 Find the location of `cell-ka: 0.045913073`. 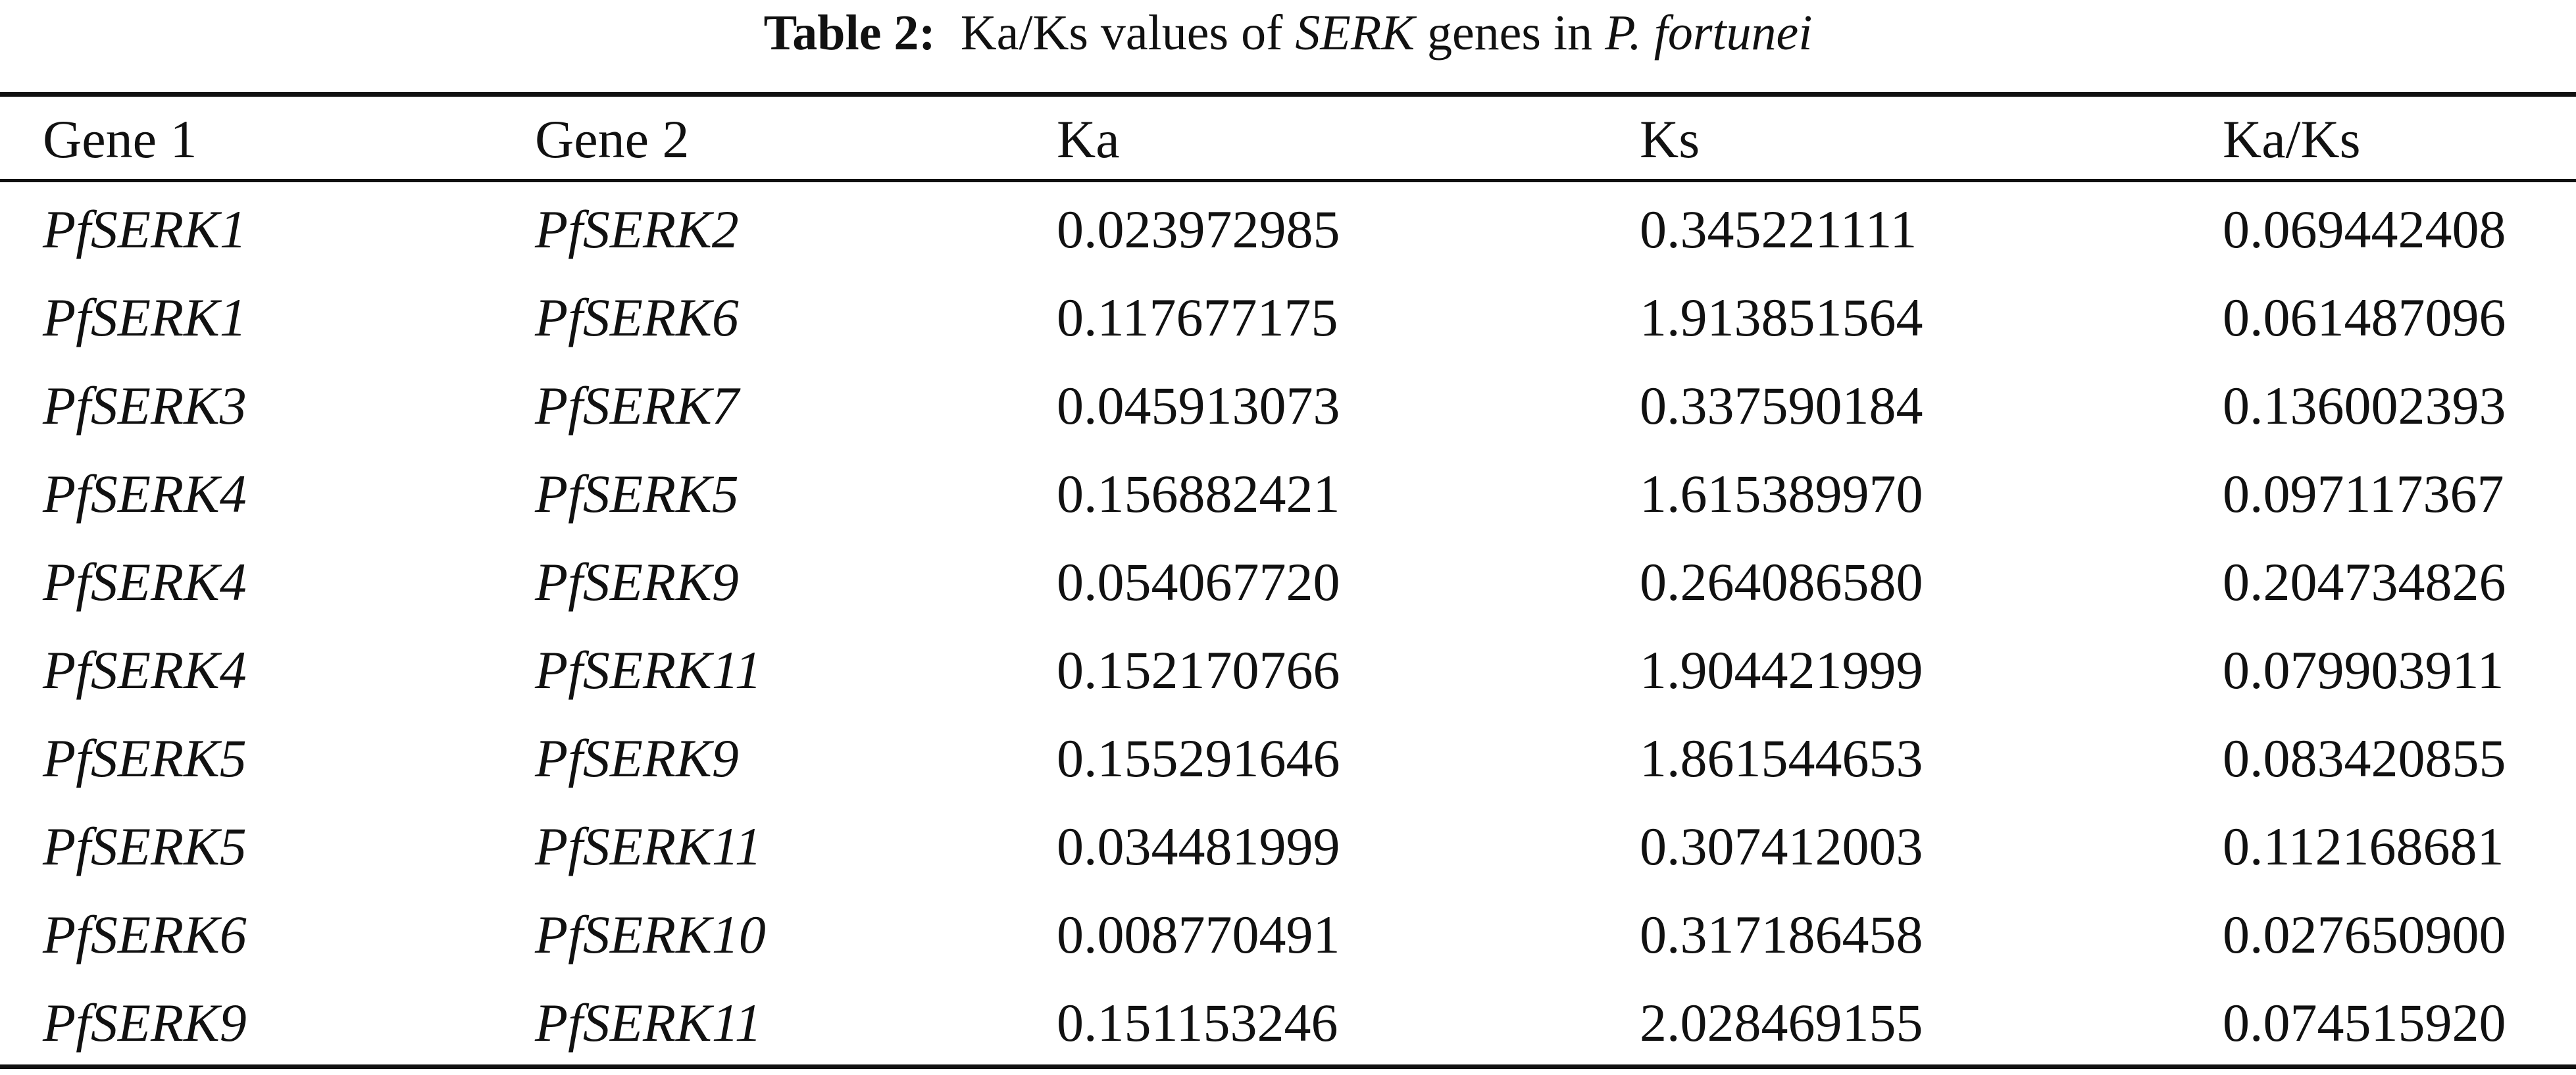

cell-ka: 0.045913073 is located at coordinates (1198, 406).